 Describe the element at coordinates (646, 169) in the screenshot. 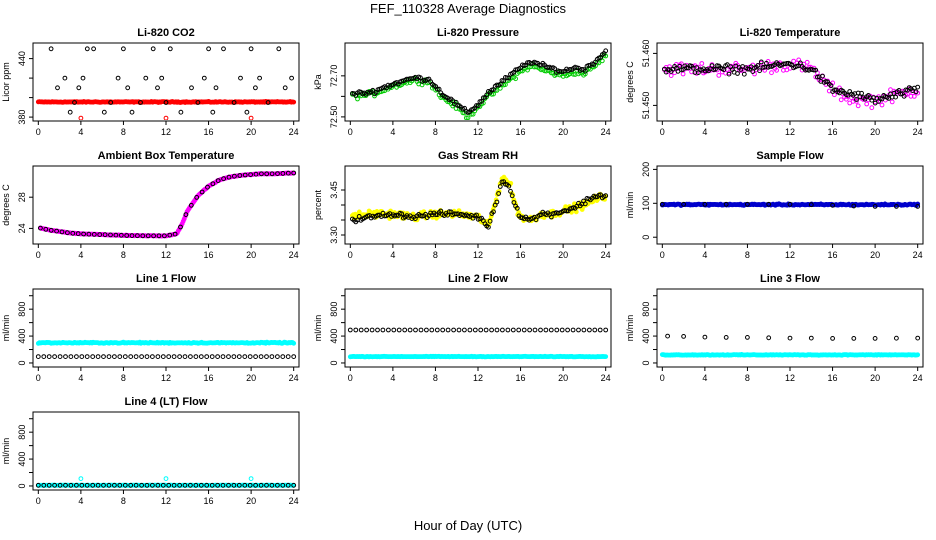

I see `y-tick-label: 200` at that location.